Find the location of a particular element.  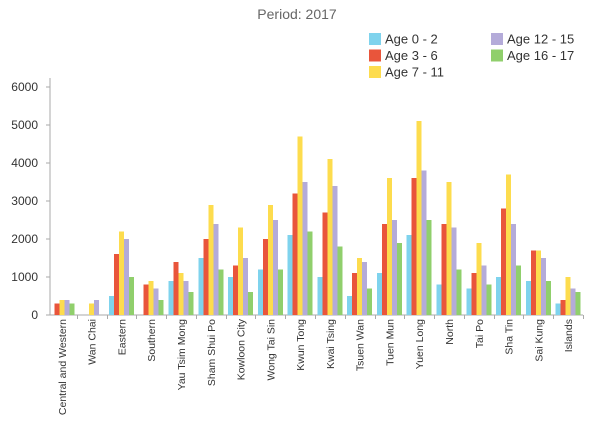

bar-age-16-17-central-and-western is located at coordinates (72, 309).